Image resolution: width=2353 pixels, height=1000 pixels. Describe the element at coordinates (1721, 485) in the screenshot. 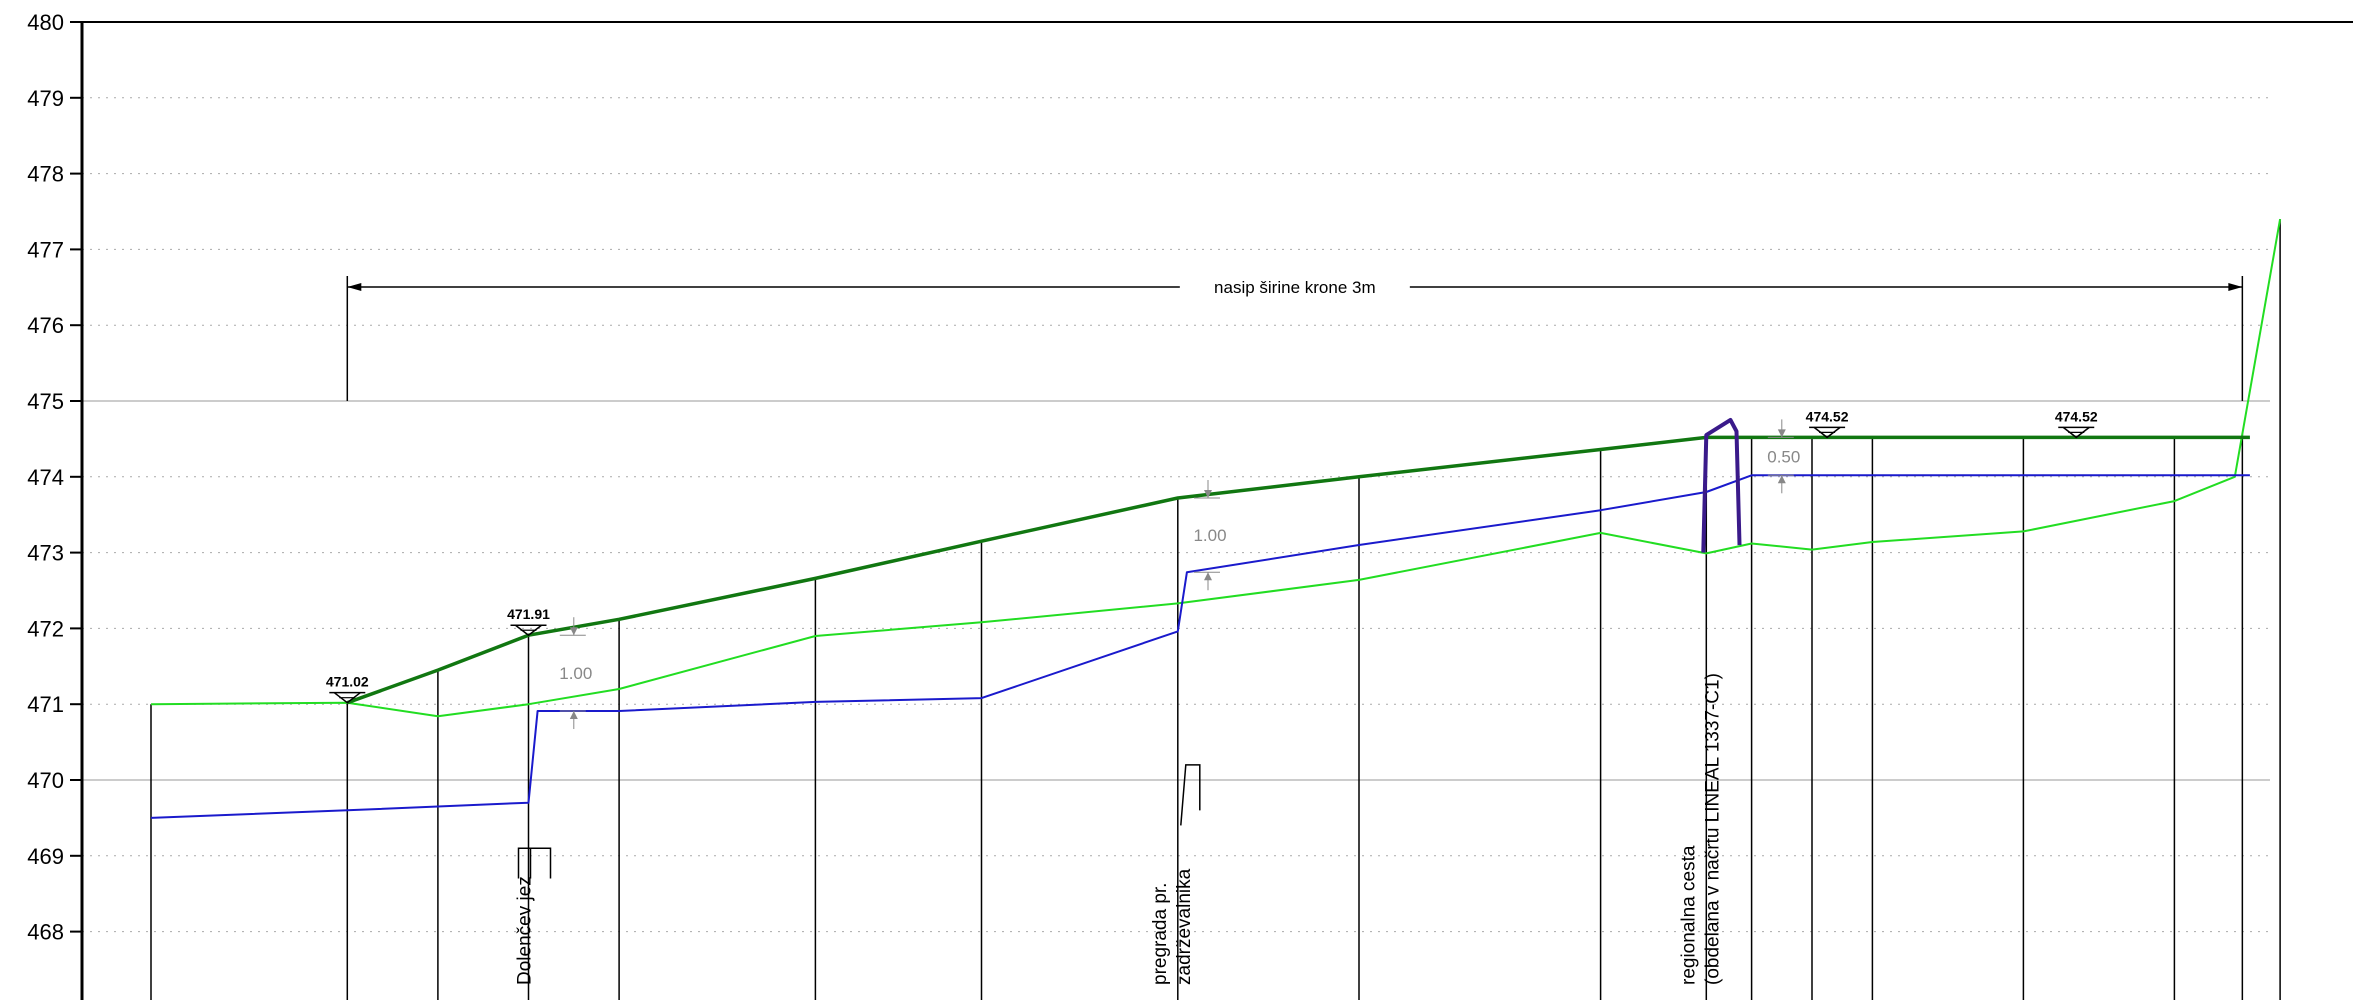

I see `regional-road-outline` at that location.